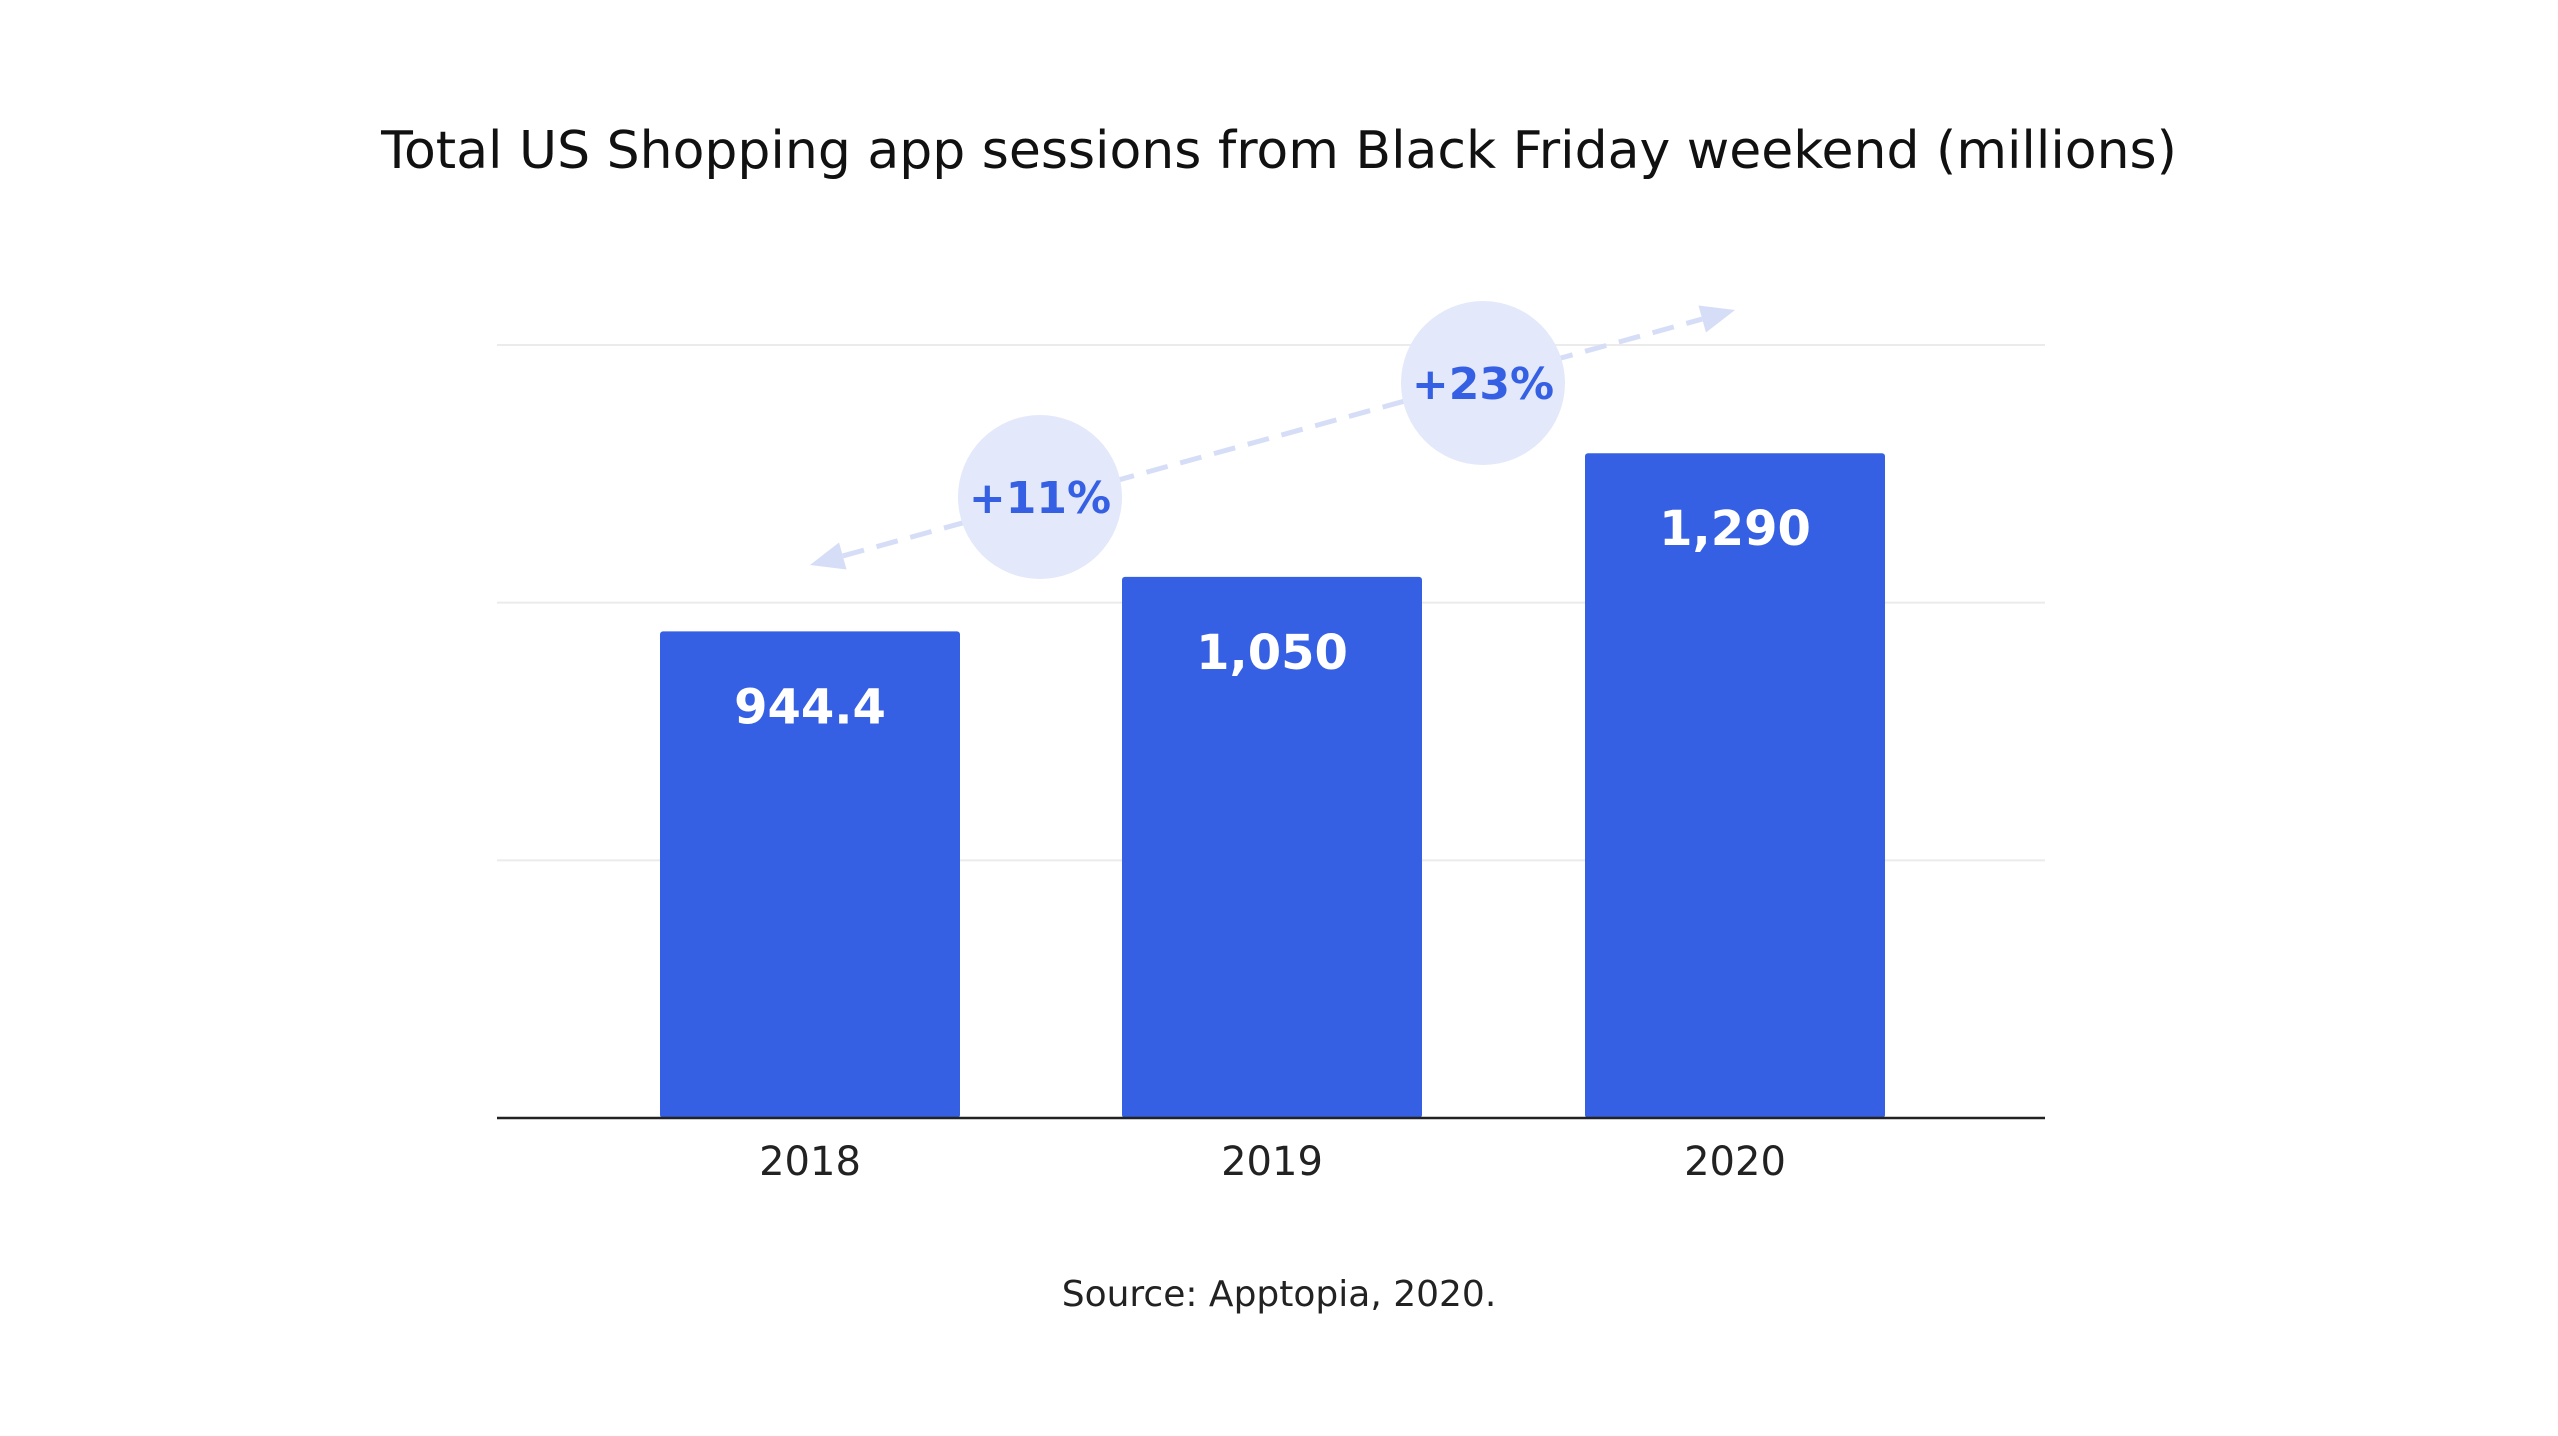  What do you see at coordinates (1735, 1162) in the screenshot?
I see `x-tick-label: 2020` at bounding box center [1735, 1162].